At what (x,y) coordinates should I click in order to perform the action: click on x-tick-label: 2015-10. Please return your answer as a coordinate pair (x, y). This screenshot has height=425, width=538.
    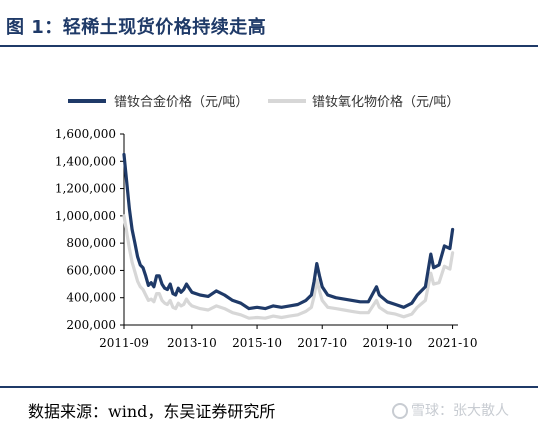
    Looking at the image, I should click on (257, 343).